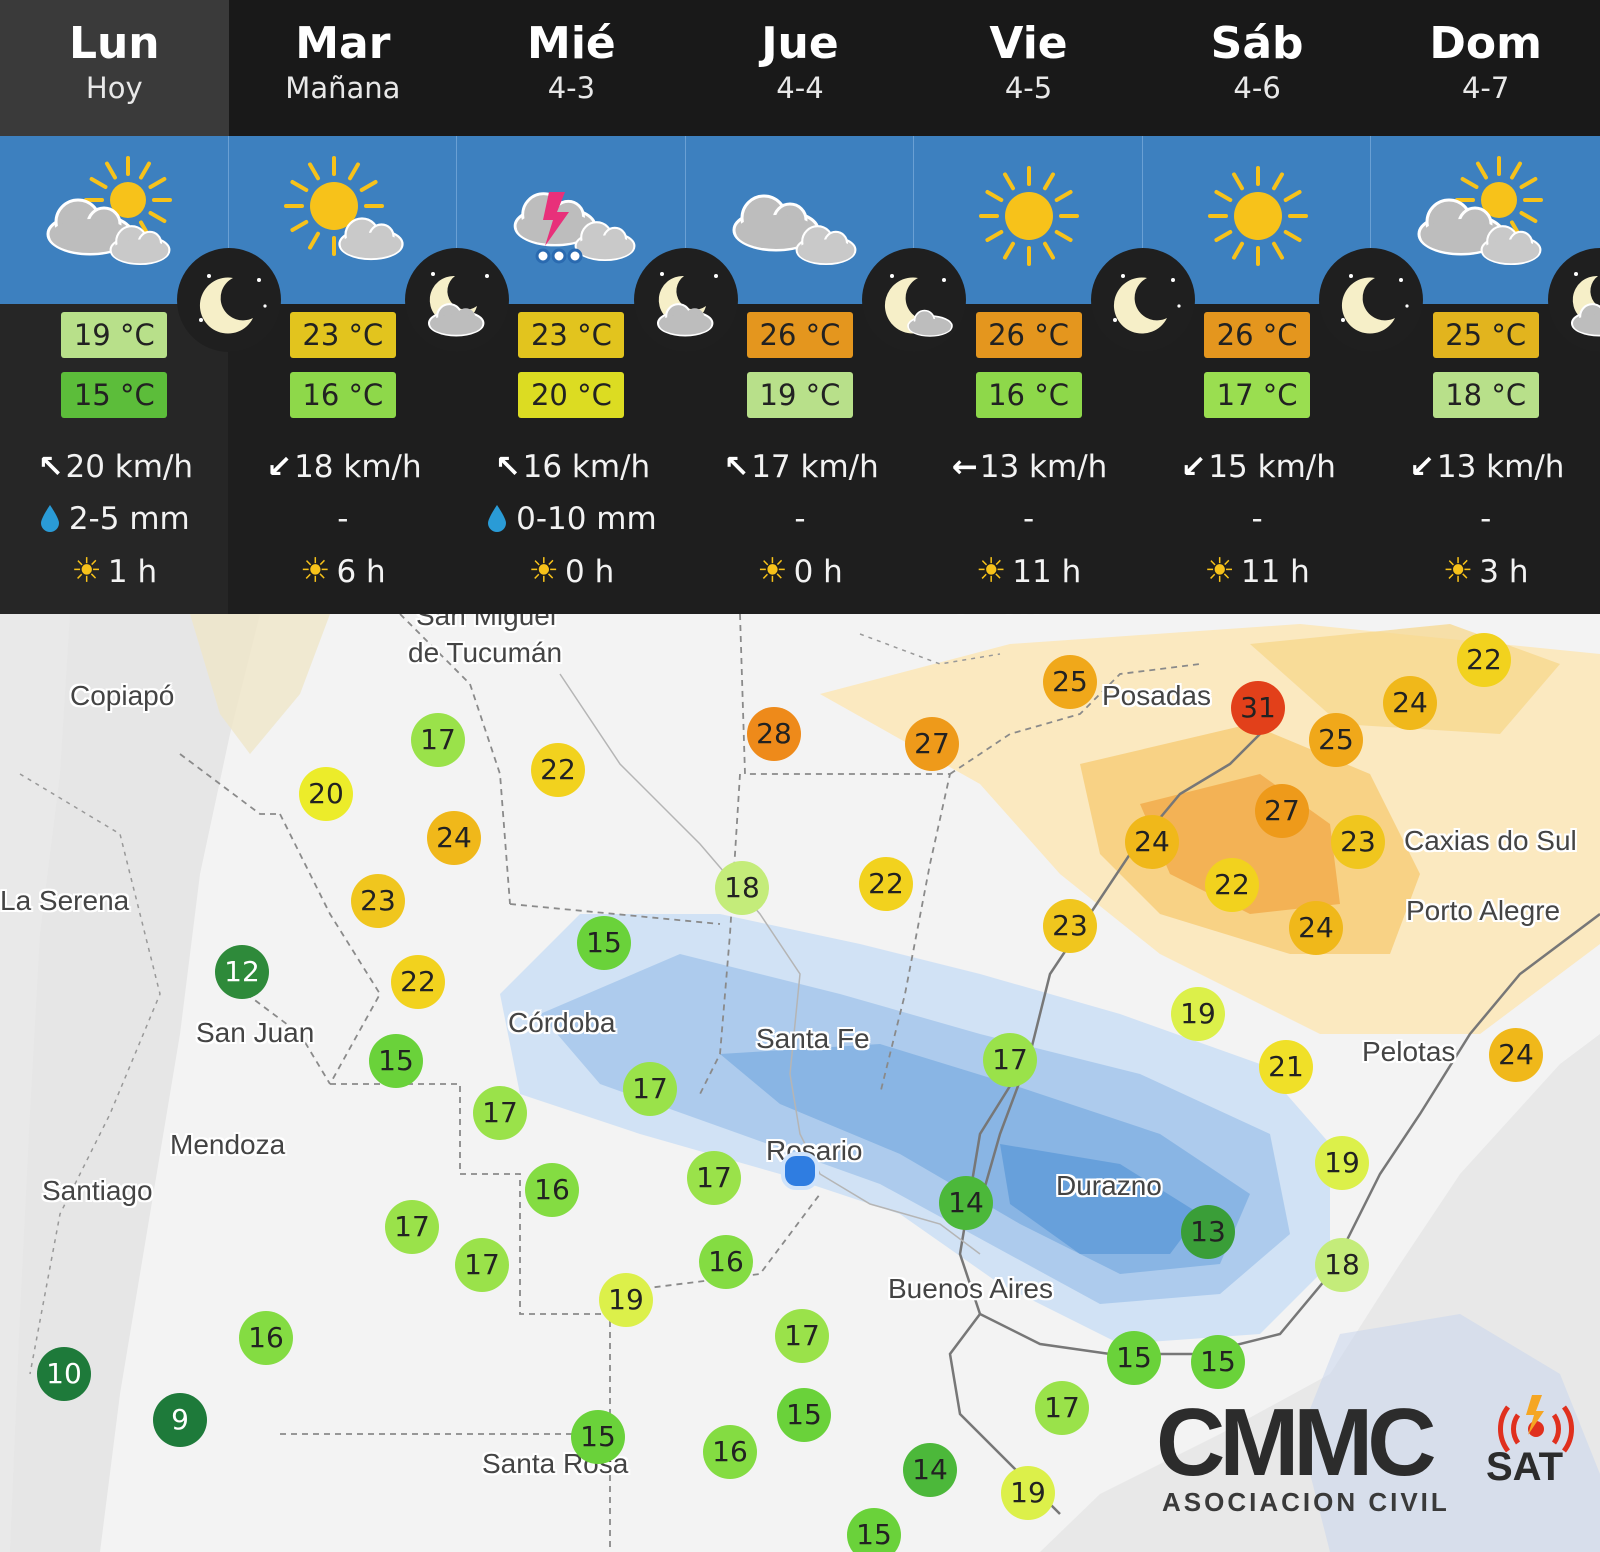 Image resolution: width=1600 pixels, height=1552 pixels. I want to click on wind-speed: 20 km/h, so click(129, 467).